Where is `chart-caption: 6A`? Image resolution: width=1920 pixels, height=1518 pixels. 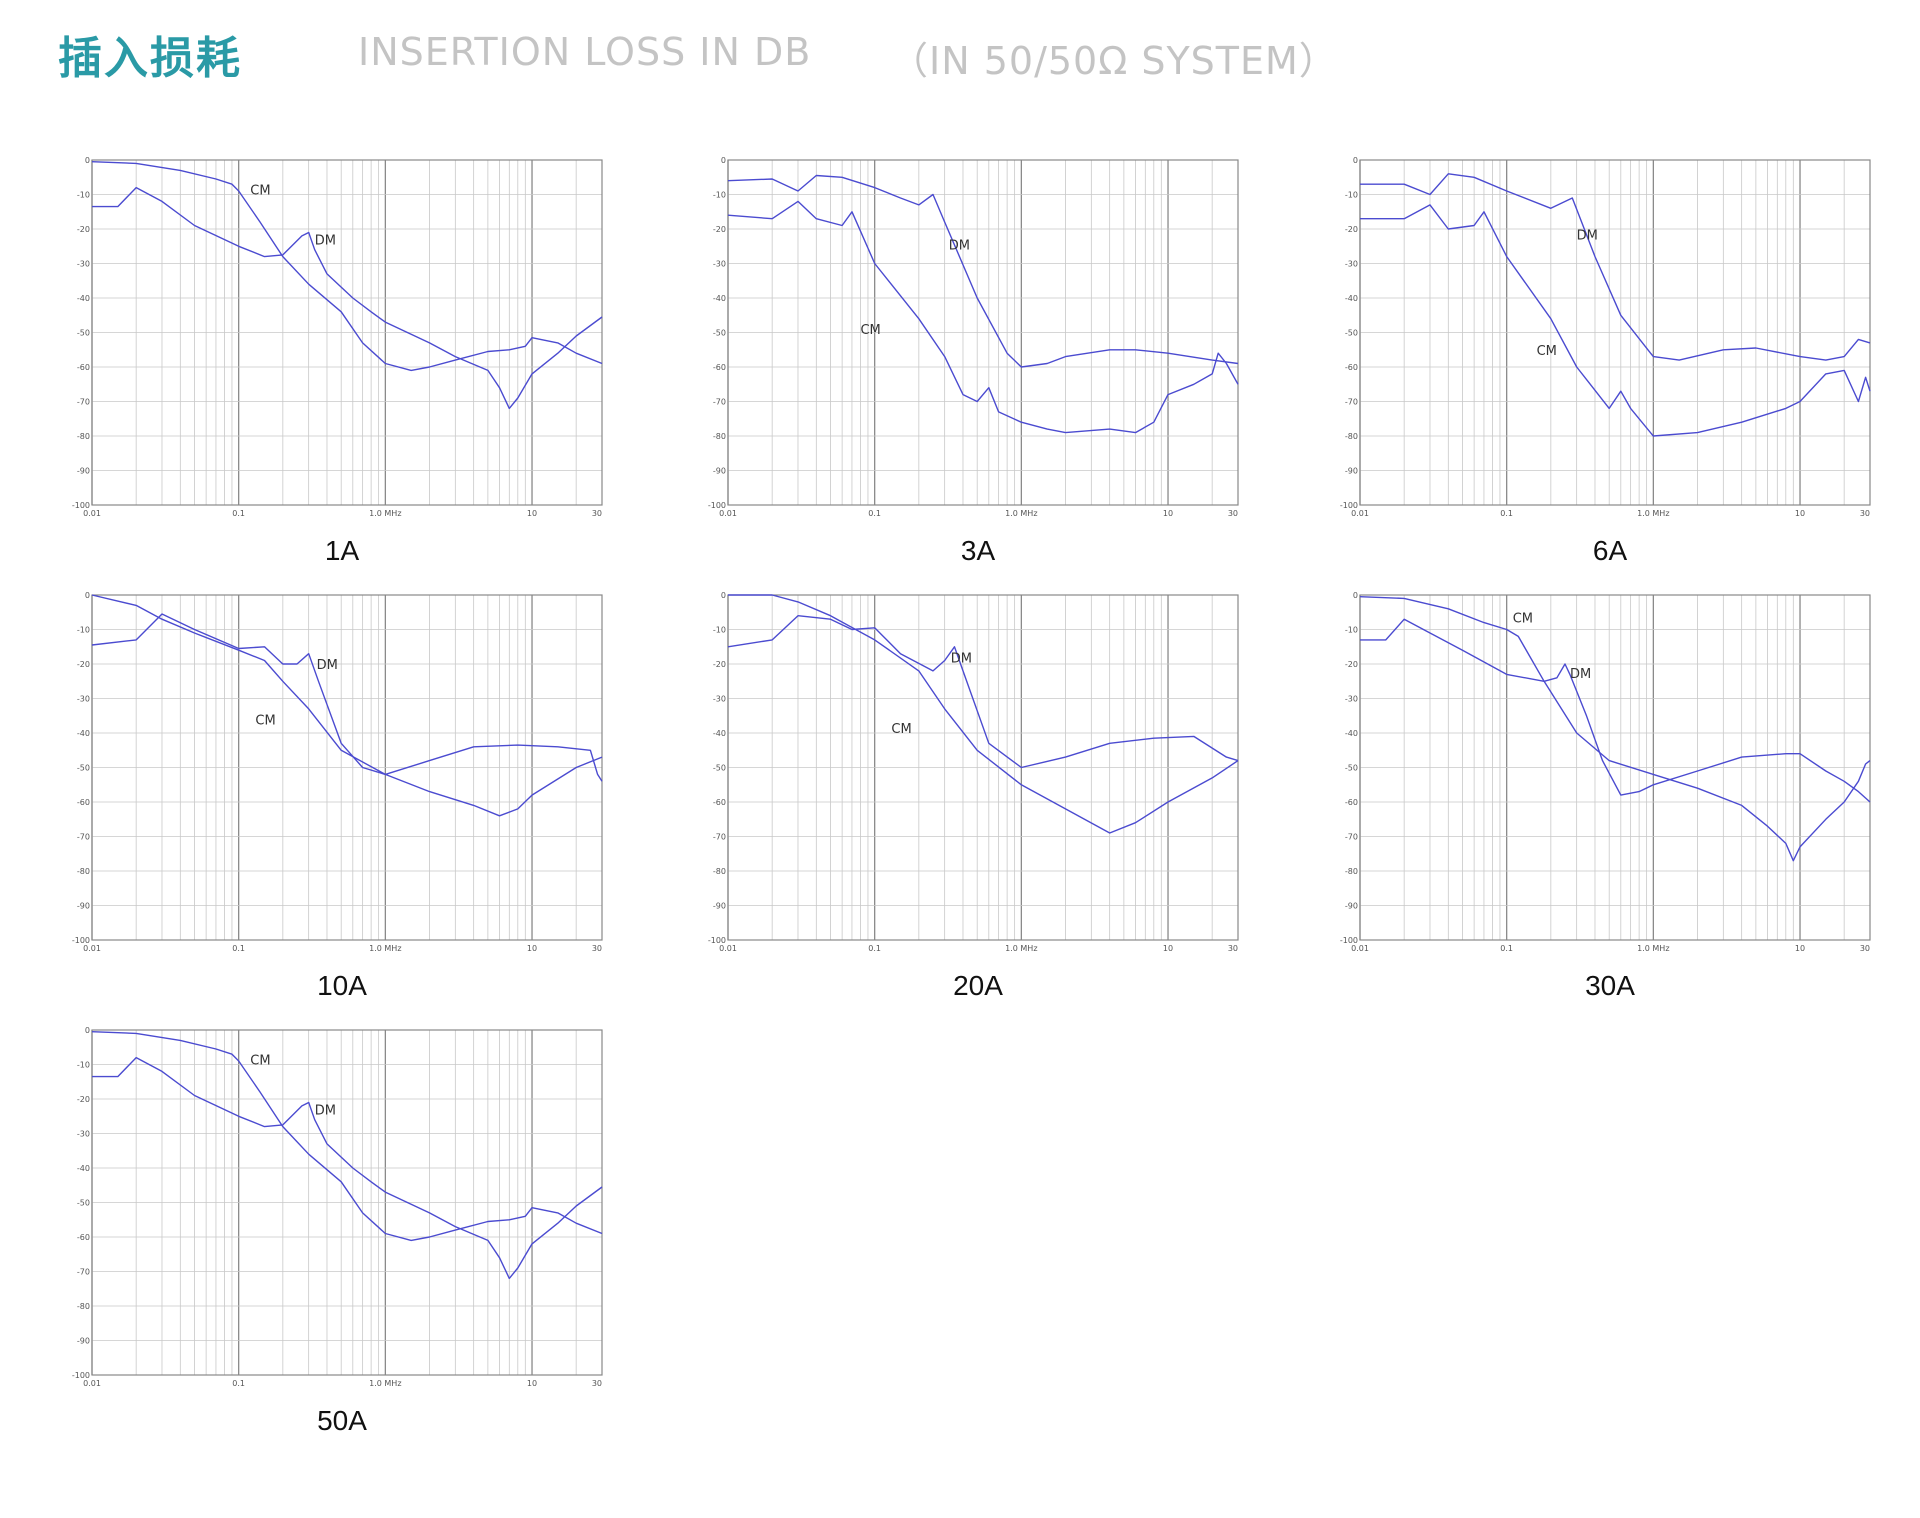 chart-caption: 6A is located at coordinates (1610, 550).